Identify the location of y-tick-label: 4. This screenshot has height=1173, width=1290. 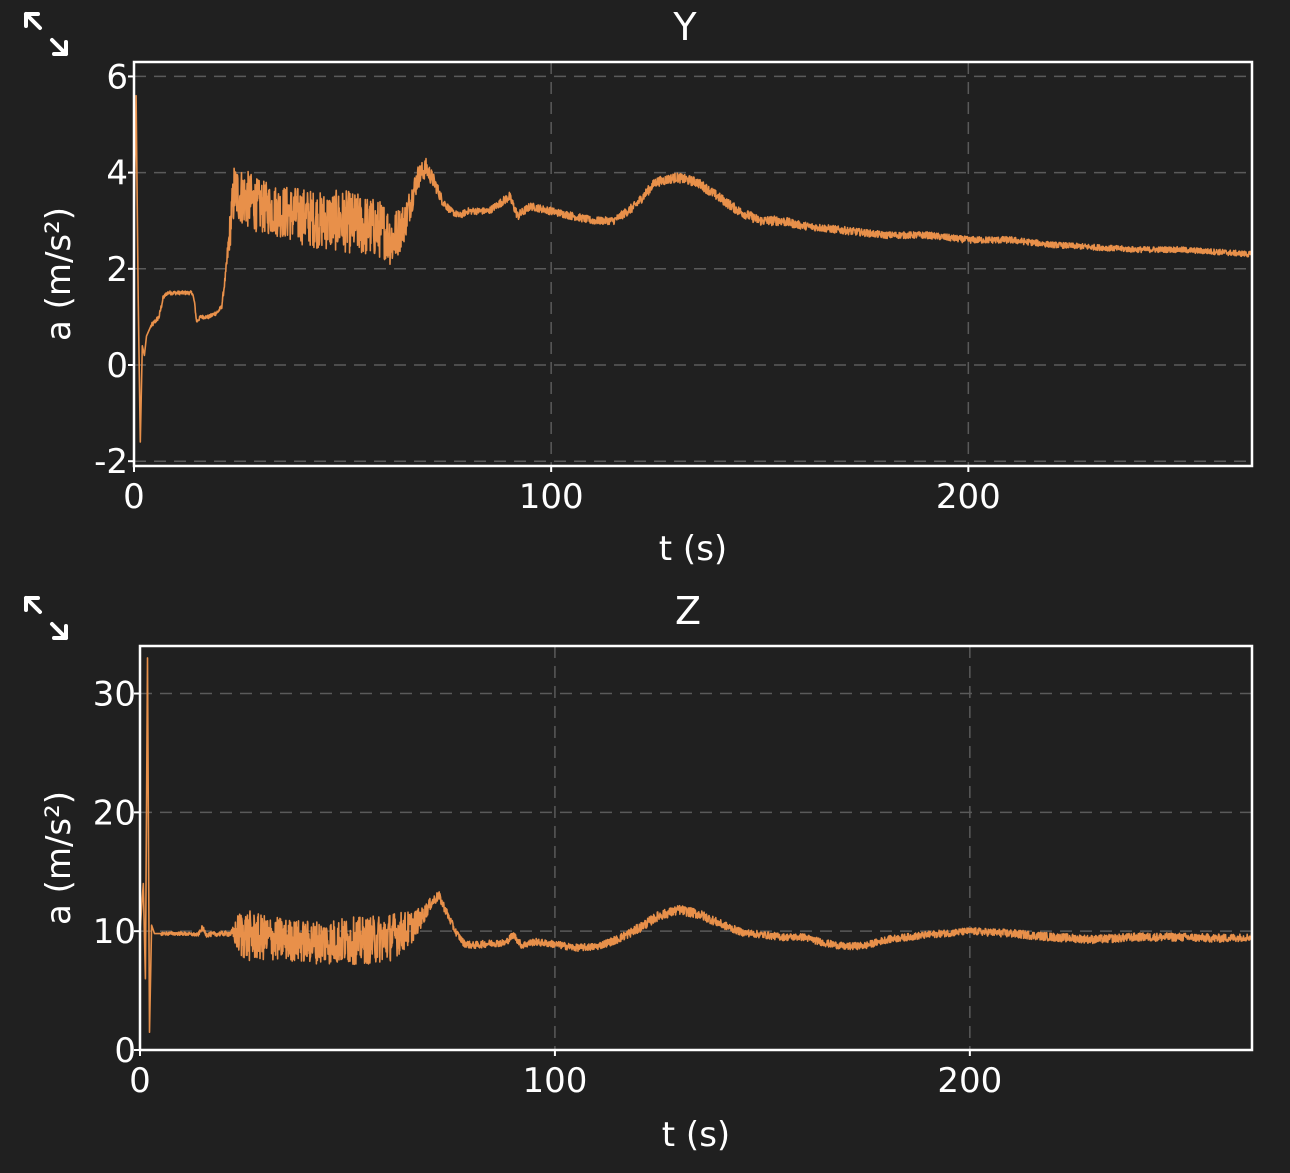
(117, 174).